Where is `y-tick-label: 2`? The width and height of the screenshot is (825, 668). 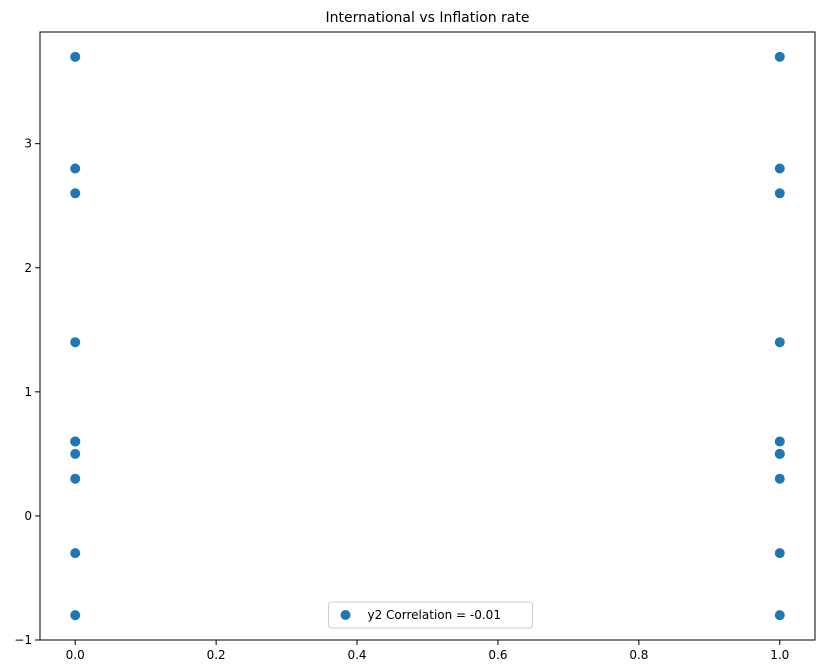 y-tick-label: 2 is located at coordinates (28, 268).